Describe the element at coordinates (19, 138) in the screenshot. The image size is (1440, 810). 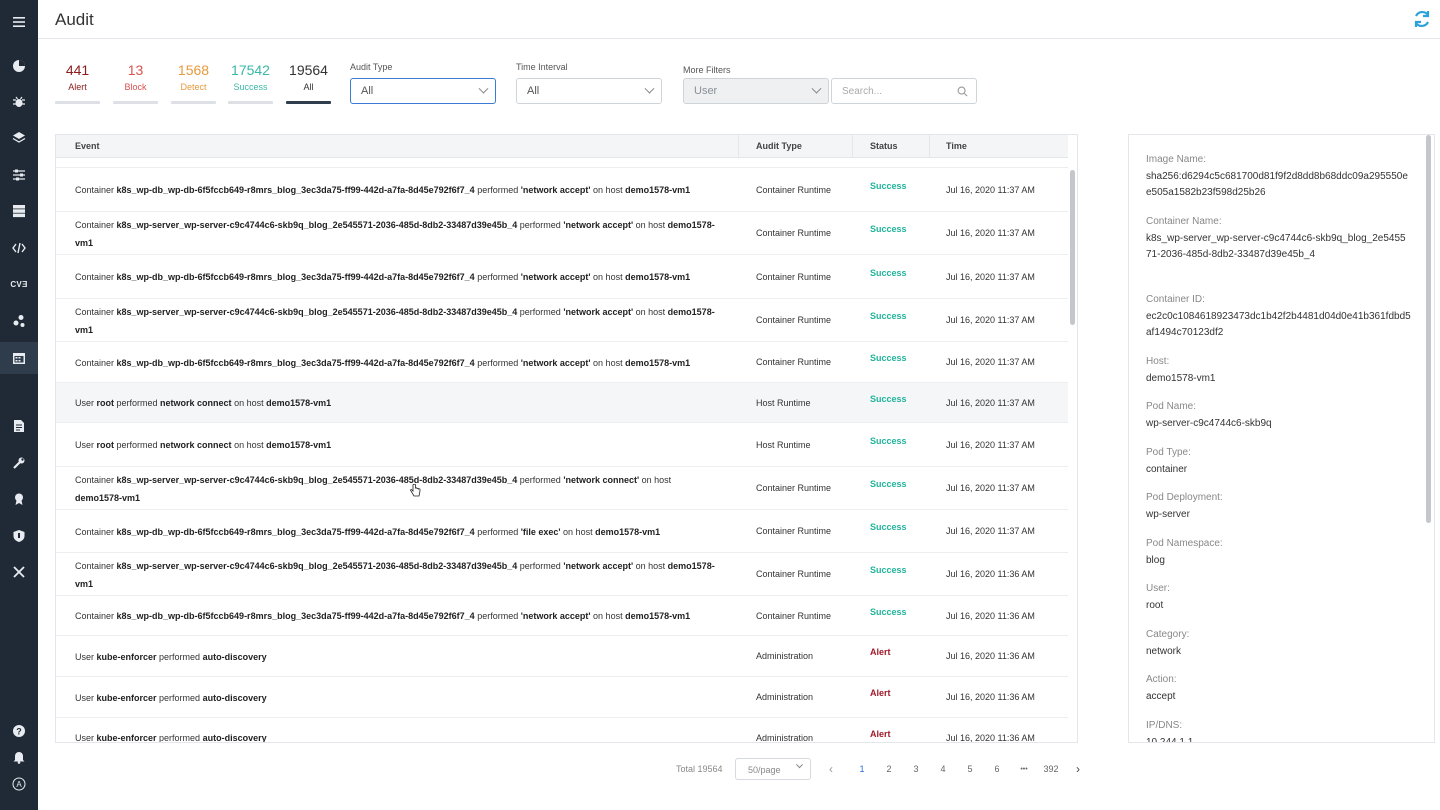
I see `layers-icon` at that location.